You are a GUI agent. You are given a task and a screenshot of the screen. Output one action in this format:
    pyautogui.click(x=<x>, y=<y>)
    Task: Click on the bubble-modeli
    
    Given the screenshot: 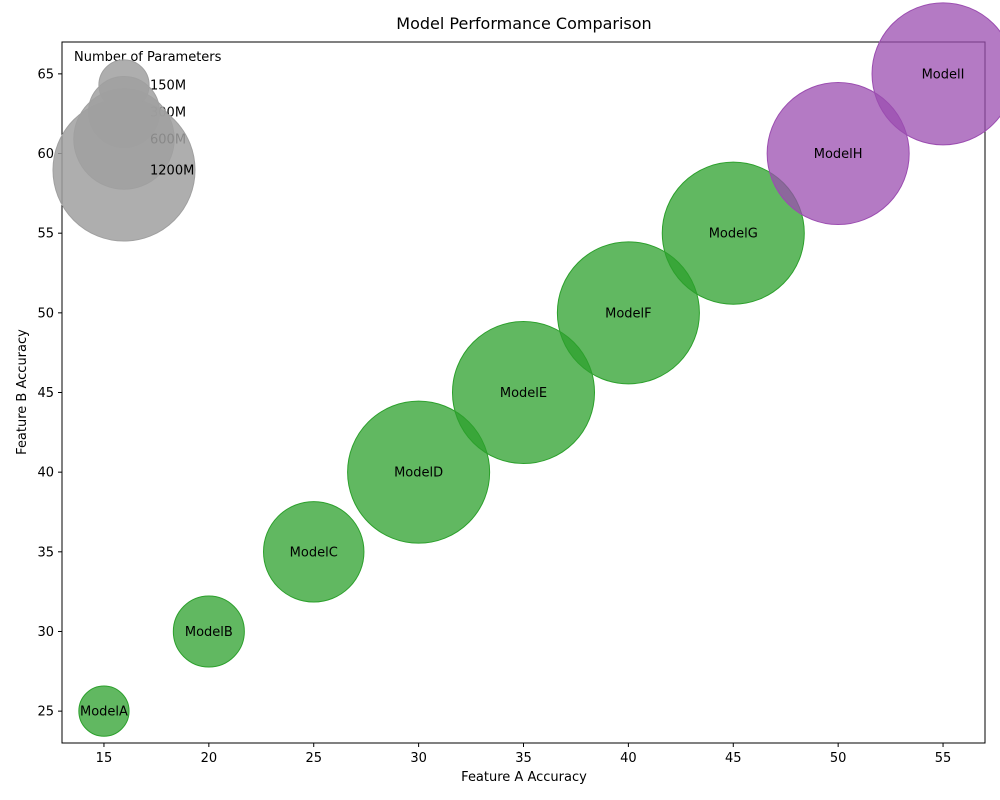 What is the action you would take?
    pyautogui.click(x=935, y=74)
    